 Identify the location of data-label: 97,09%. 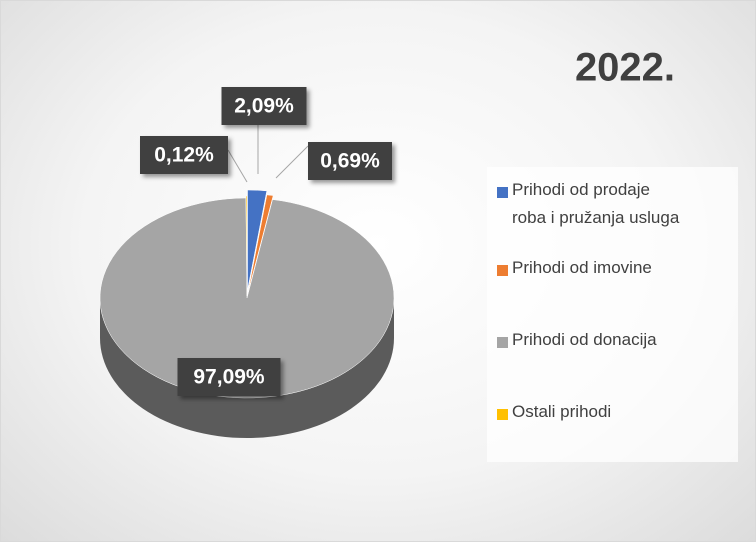
(229, 377).